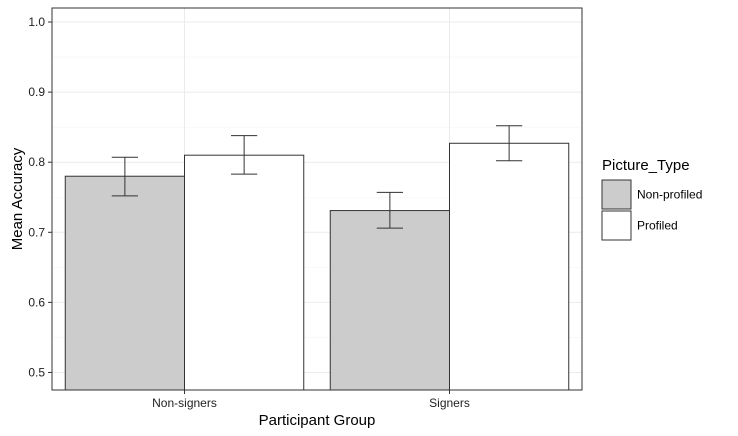 This screenshot has height=436, width=738. I want to click on x-axis: Non-signers Signers, so click(311, 400).